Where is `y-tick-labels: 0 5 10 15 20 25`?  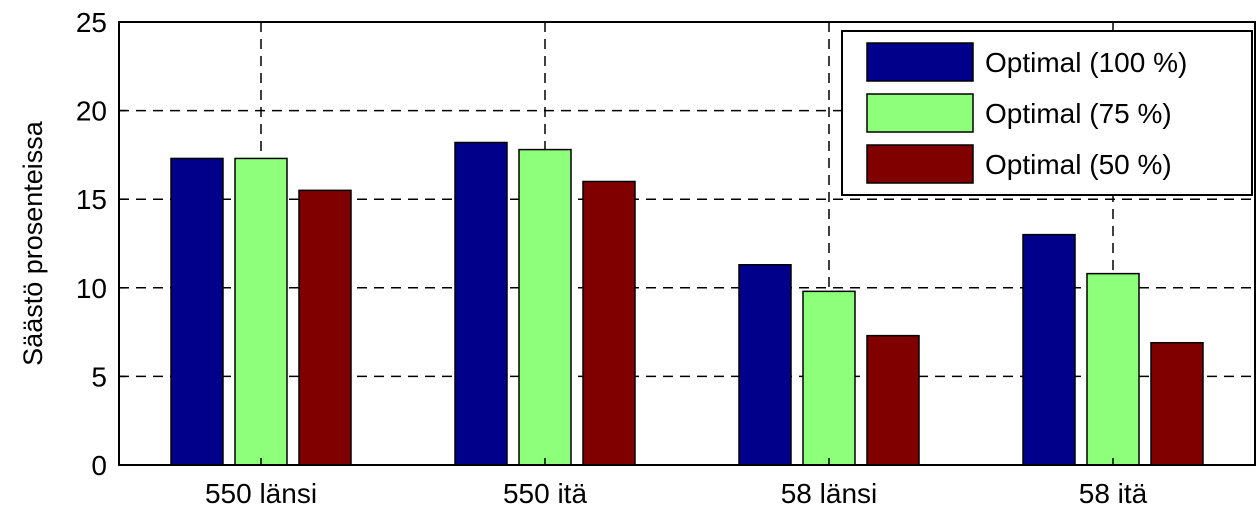 y-tick-labels: 0 5 10 15 20 25 is located at coordinates (101, 244).